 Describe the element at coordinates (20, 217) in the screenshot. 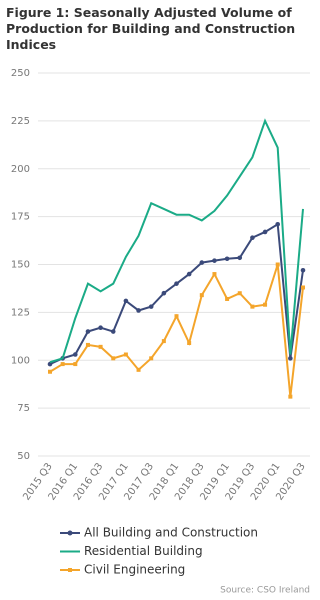

I see `y-tick-label: 175` at that location.